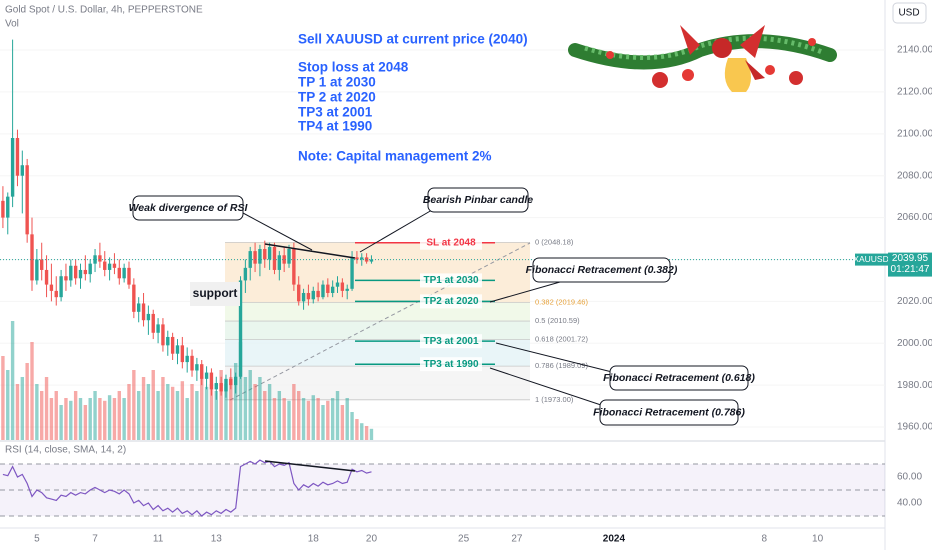  What do you see at coordinates (914, 217) in the screenshot?
I see `y-tick-label: 2060.00` at bounding box center [914, 217].